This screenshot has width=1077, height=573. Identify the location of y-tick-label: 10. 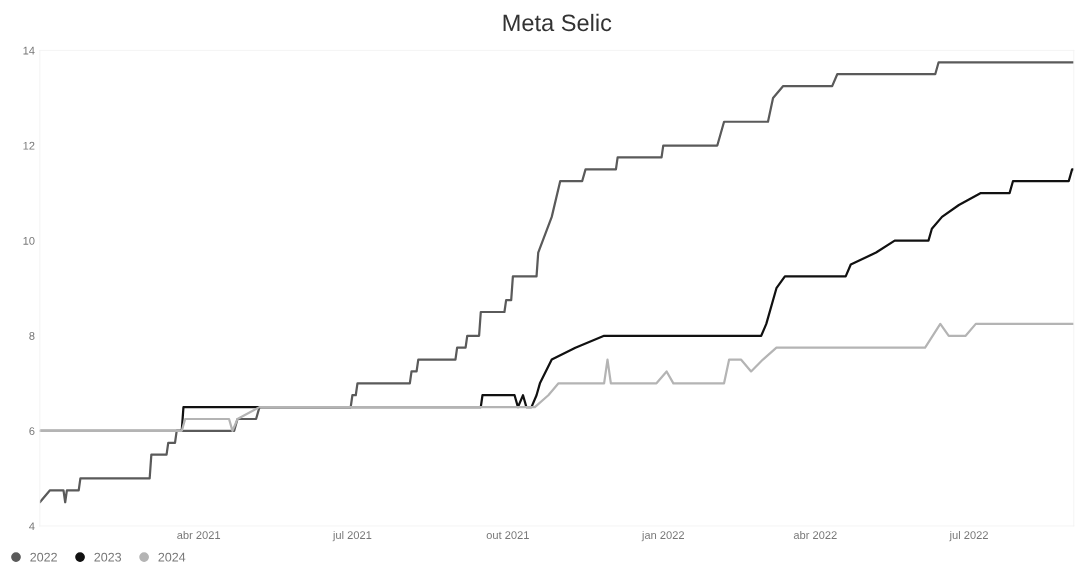
(29, 240).